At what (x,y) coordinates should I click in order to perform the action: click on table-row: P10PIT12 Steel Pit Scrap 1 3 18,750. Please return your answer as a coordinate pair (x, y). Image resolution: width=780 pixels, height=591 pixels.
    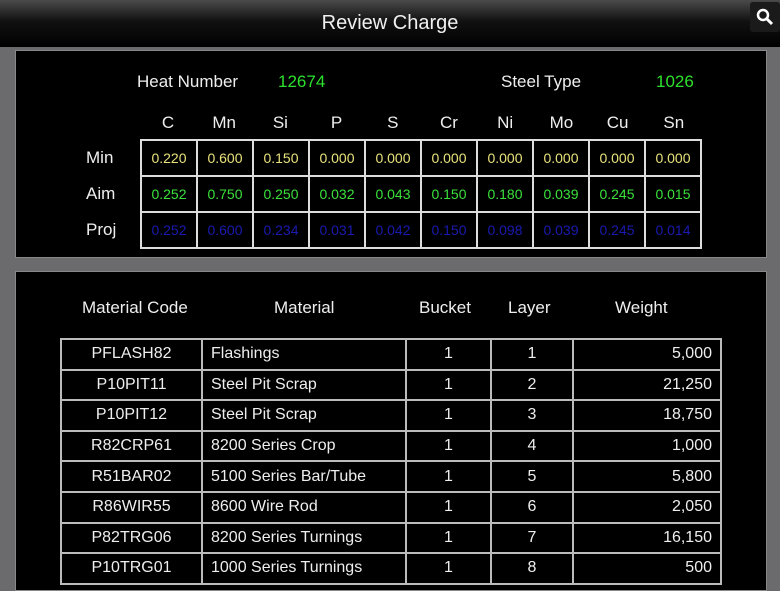
    Looking at the image, I should click on (391, 415).